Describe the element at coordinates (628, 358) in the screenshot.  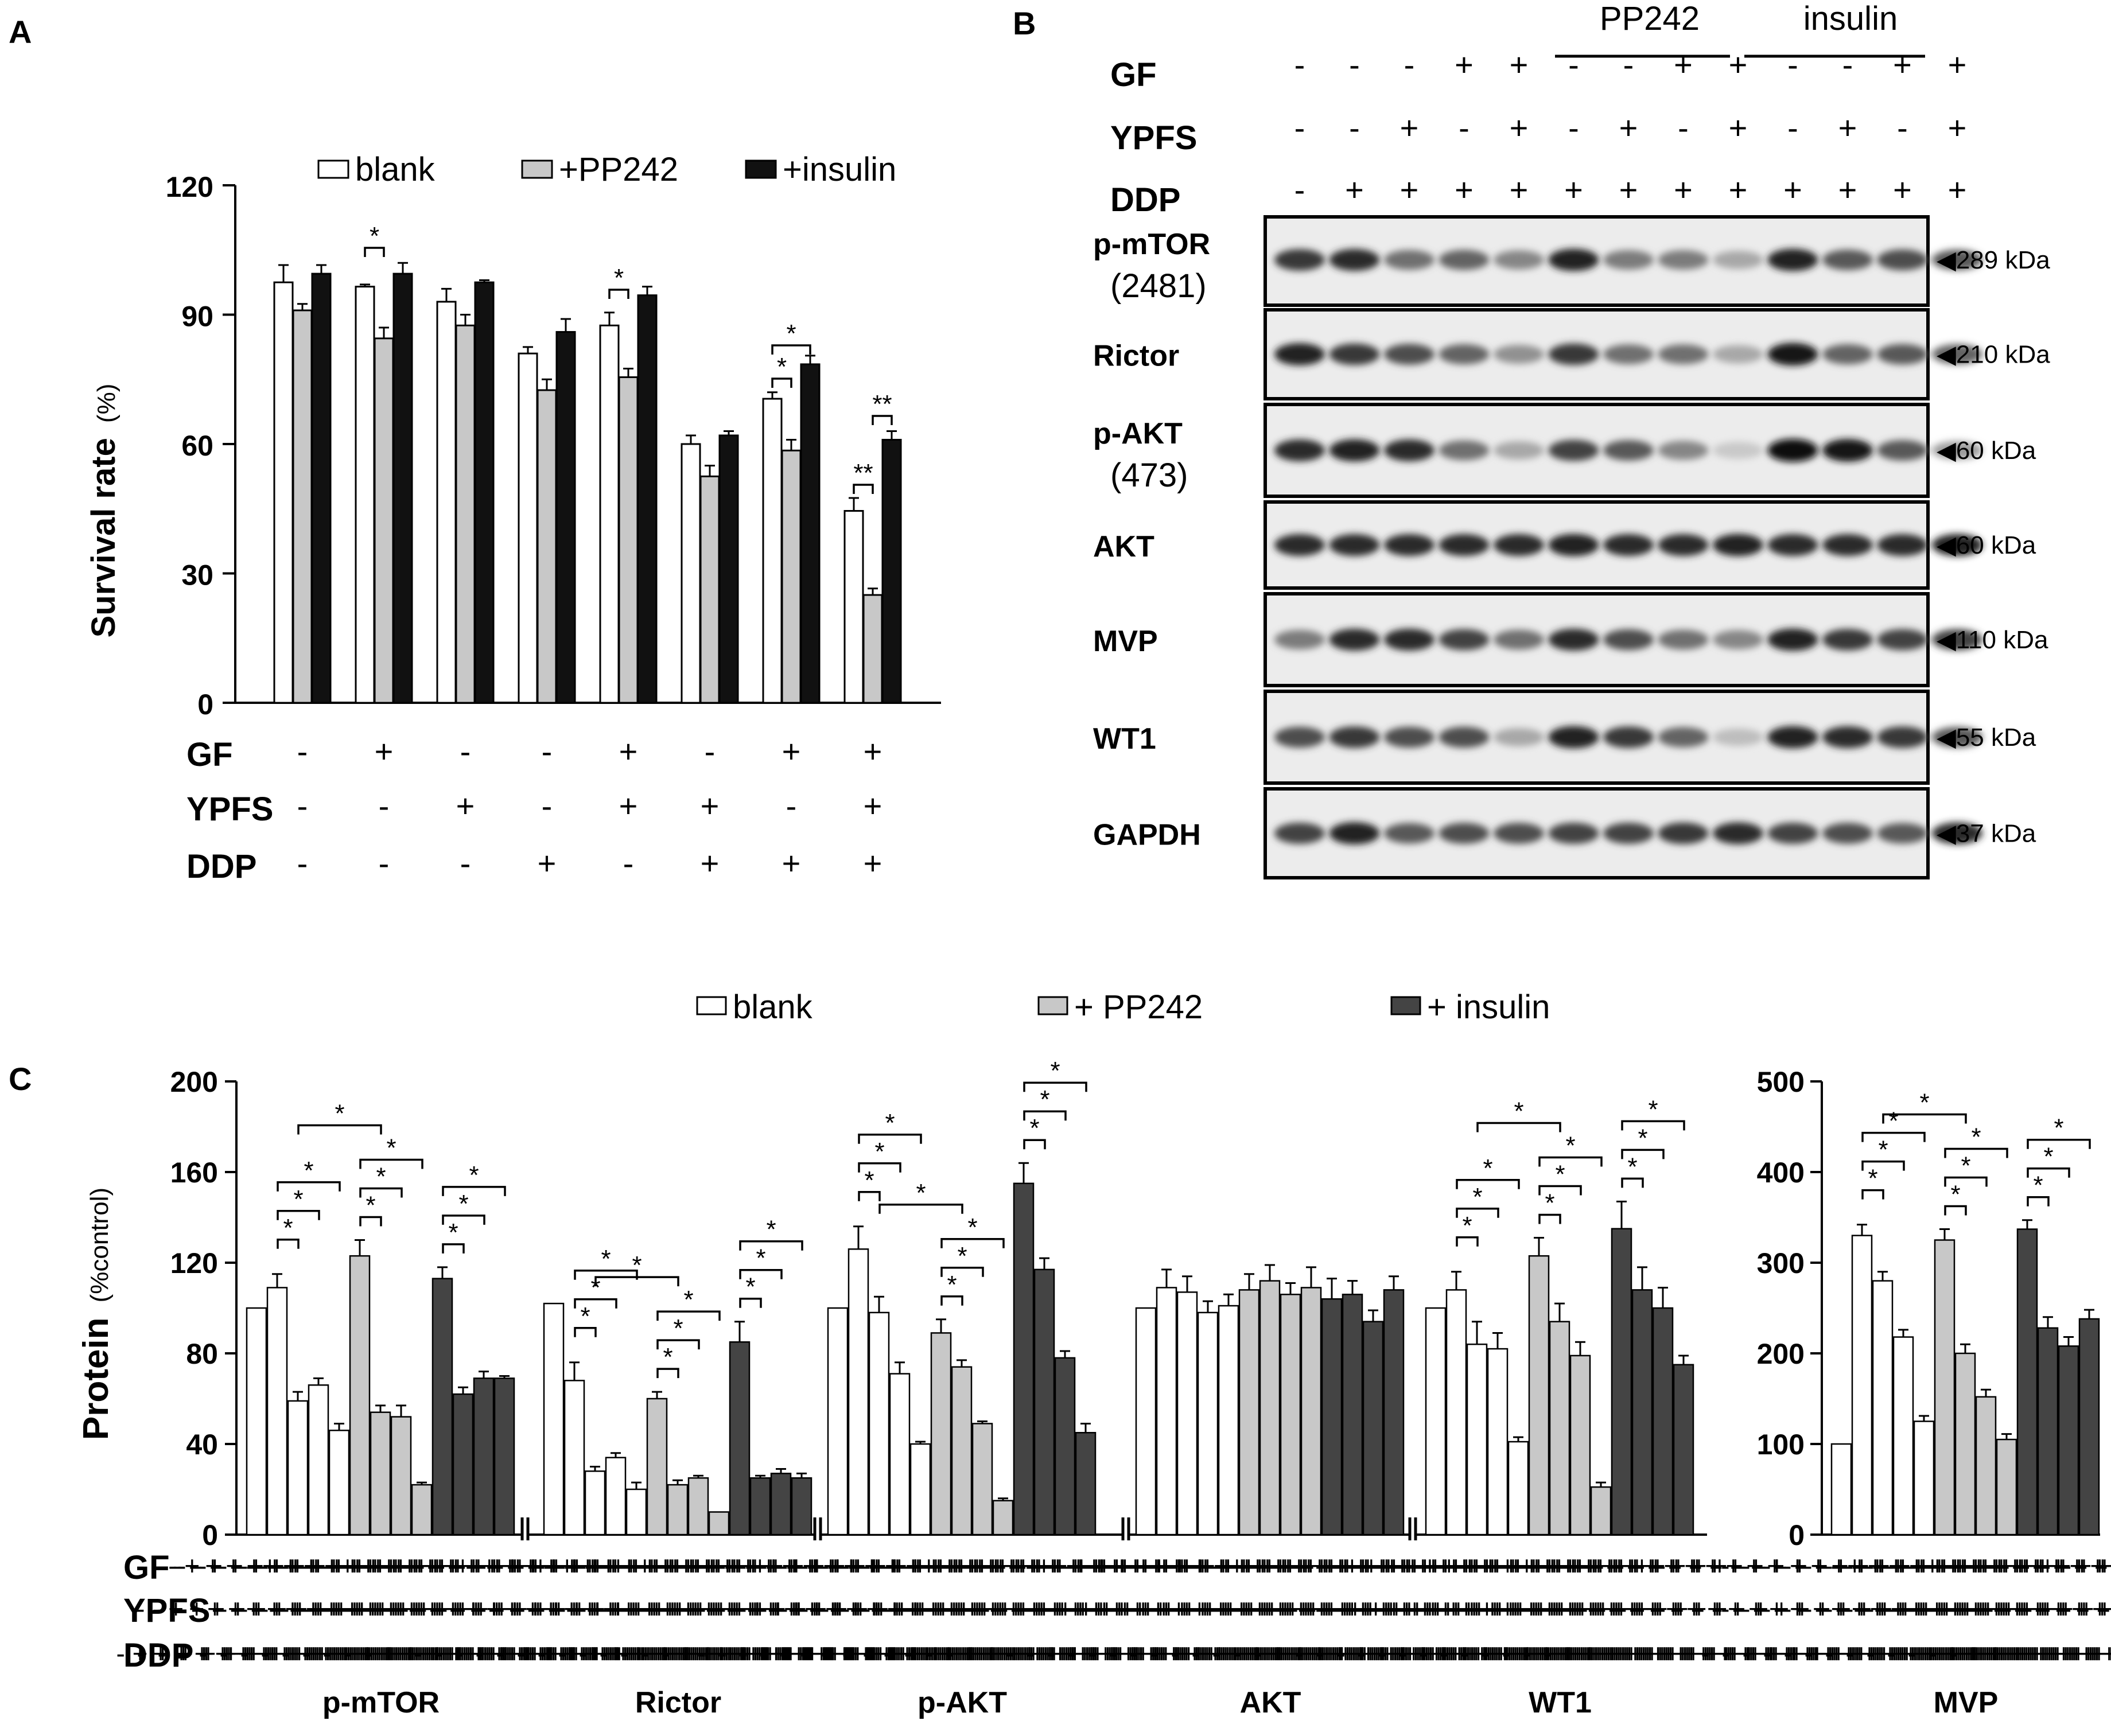
I see `survival-significance: ********` at that location.